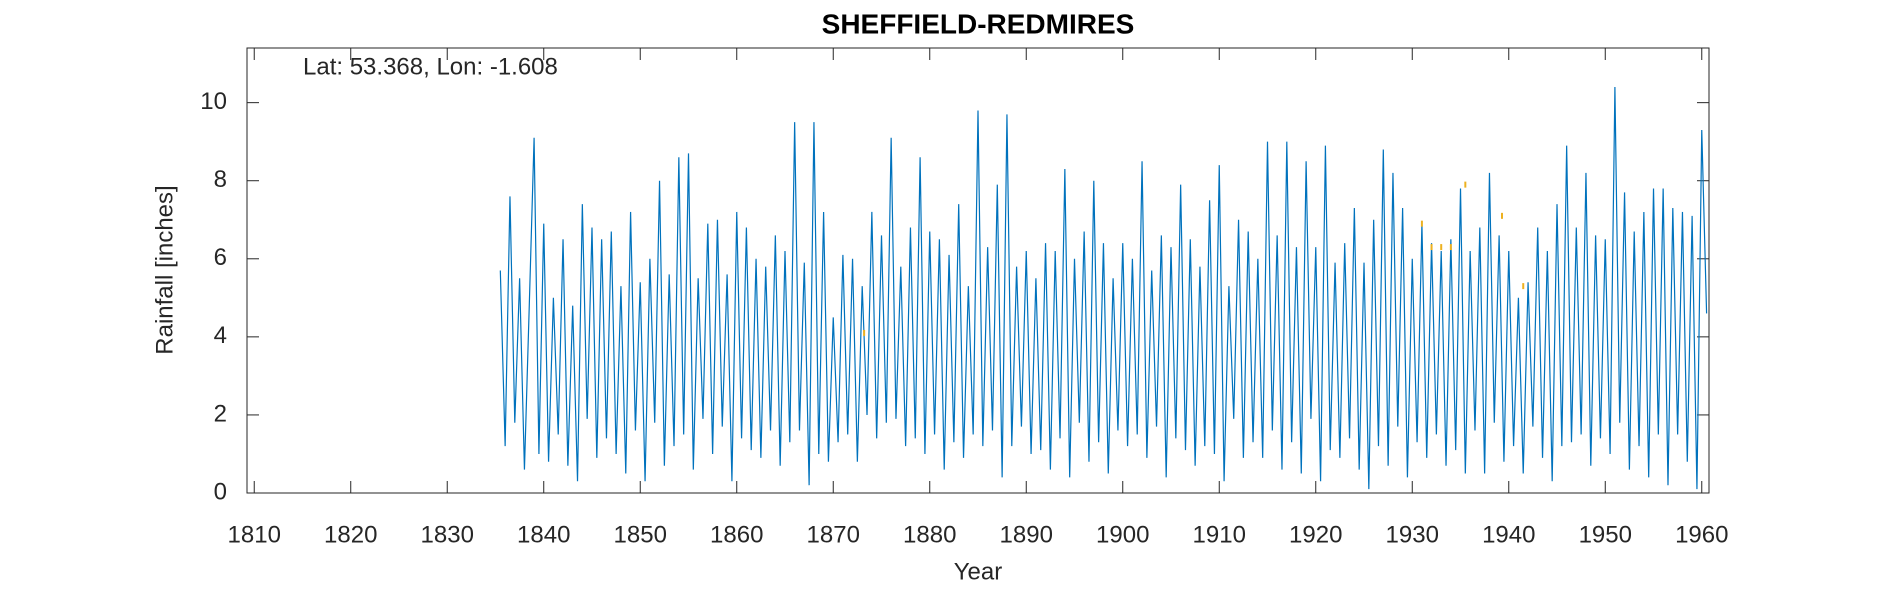 The image size is (1890, 591). What do you see at coordinates (213, 101) in the screenshot?
I see `y-tick-label: 10` at bounding box center [213, 101].